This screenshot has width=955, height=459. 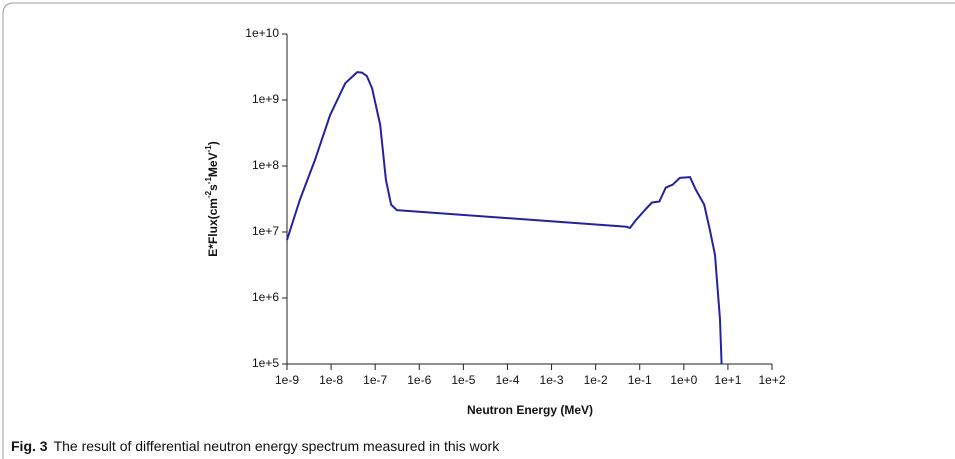 I want to click on x-axis-label: Neutron Energy (MeV), so click(x=530, y=410).